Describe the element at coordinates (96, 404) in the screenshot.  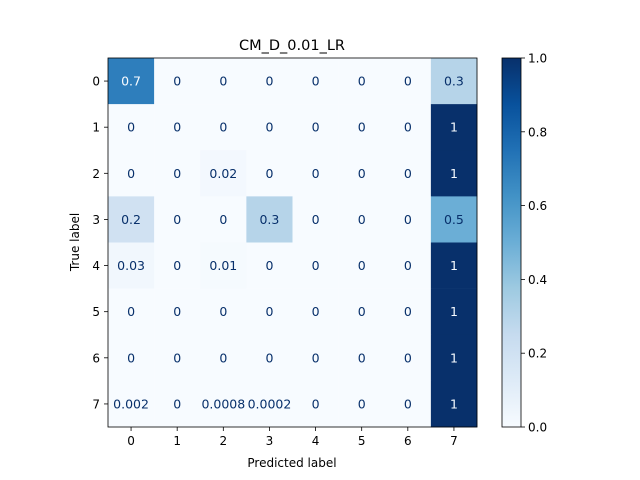
I see `y-tick-label: 7` at that location.